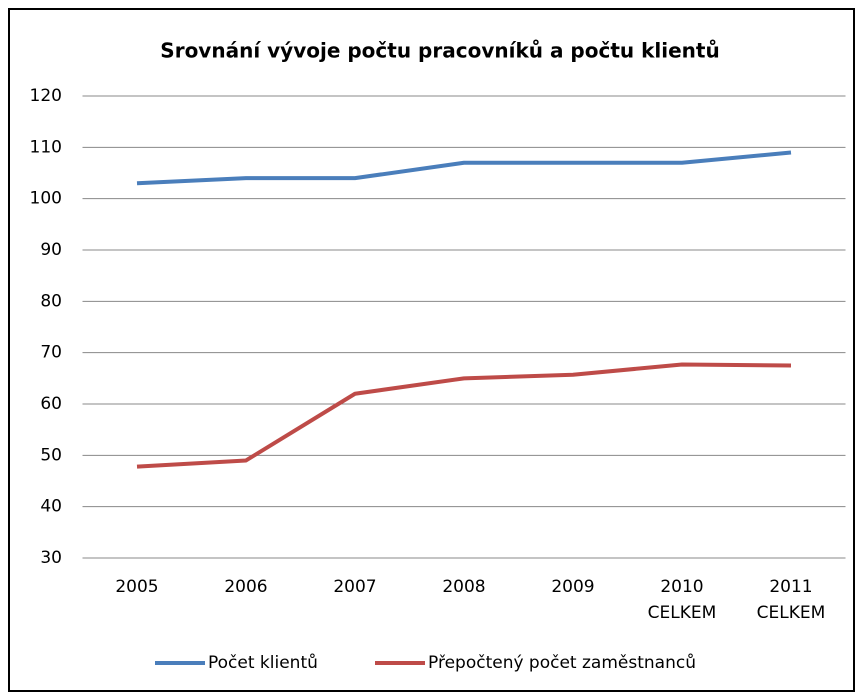  I want to click on x-tick-label: 2007, so click(355, 587).